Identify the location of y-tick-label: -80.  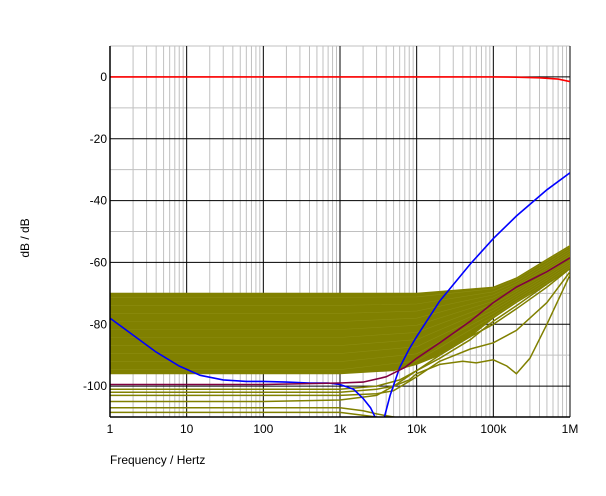
(99, 324).